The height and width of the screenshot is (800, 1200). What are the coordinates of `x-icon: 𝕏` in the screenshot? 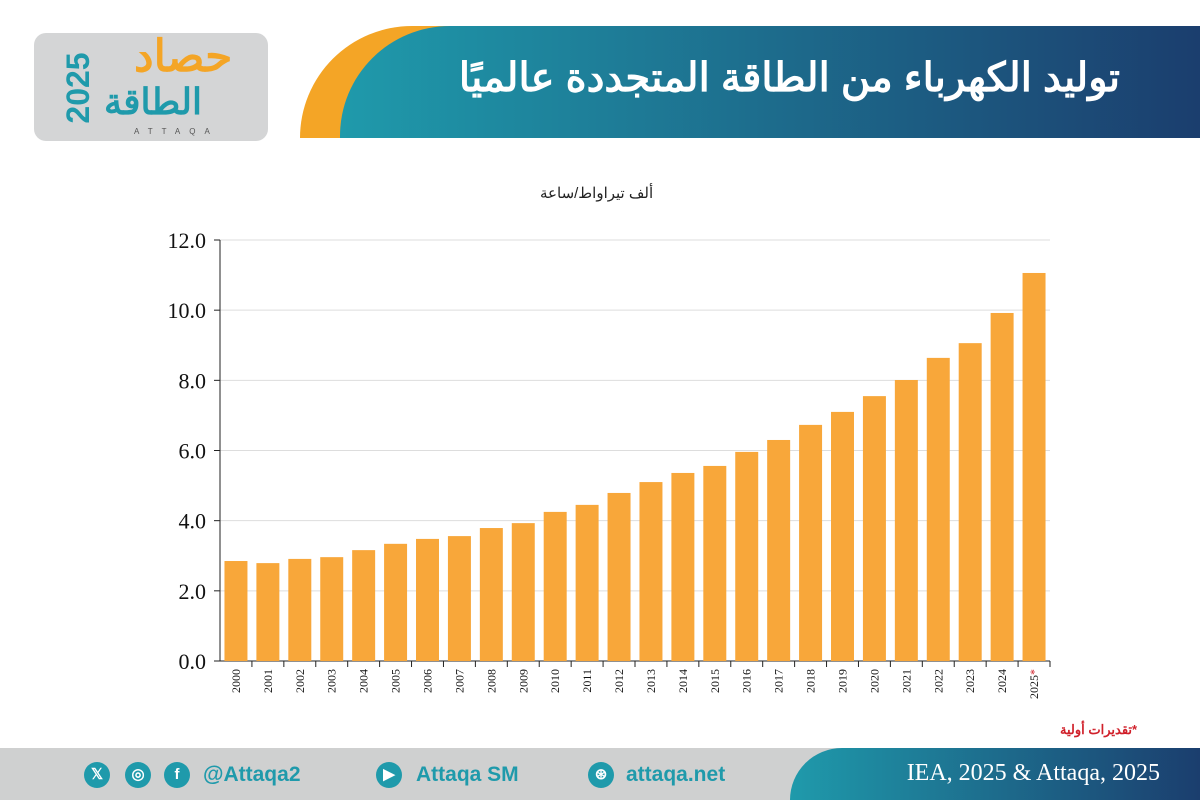 It's located at (97, 775).